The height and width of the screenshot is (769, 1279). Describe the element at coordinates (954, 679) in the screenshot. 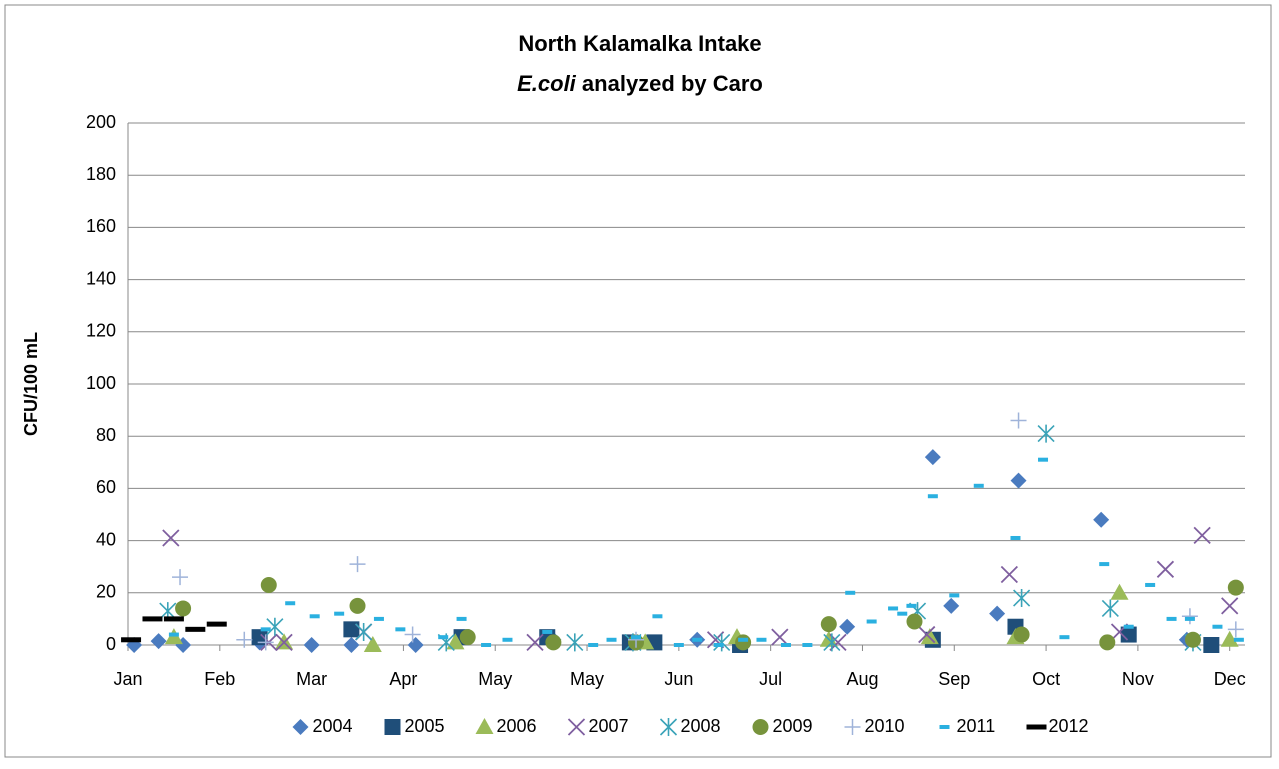

I see `x-tick-label: Sep` at that location.